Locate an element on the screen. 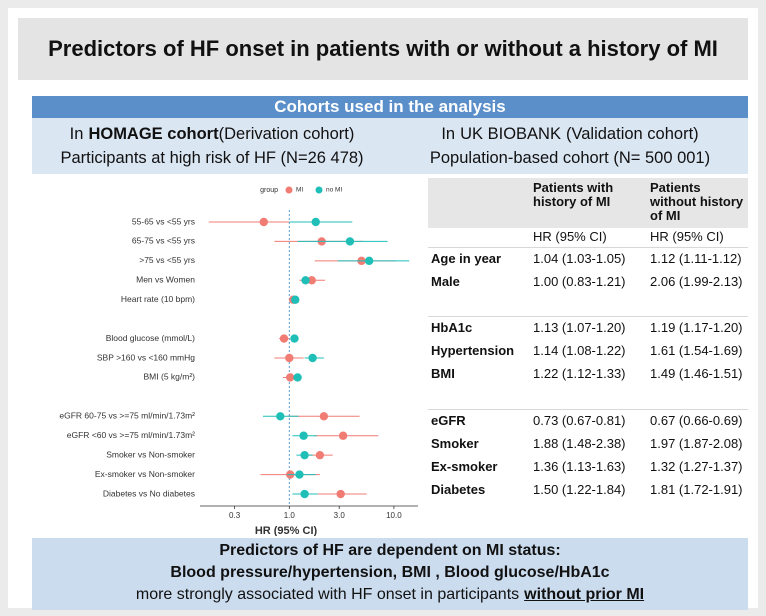 The image size is (766, 616). row-label: BMI is located at coordinates (443, 373).